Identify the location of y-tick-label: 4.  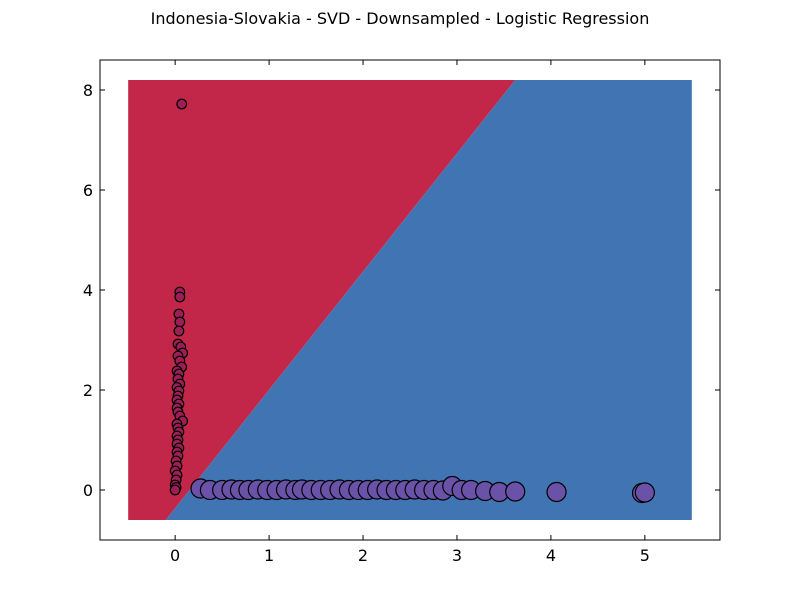
(88, 290).